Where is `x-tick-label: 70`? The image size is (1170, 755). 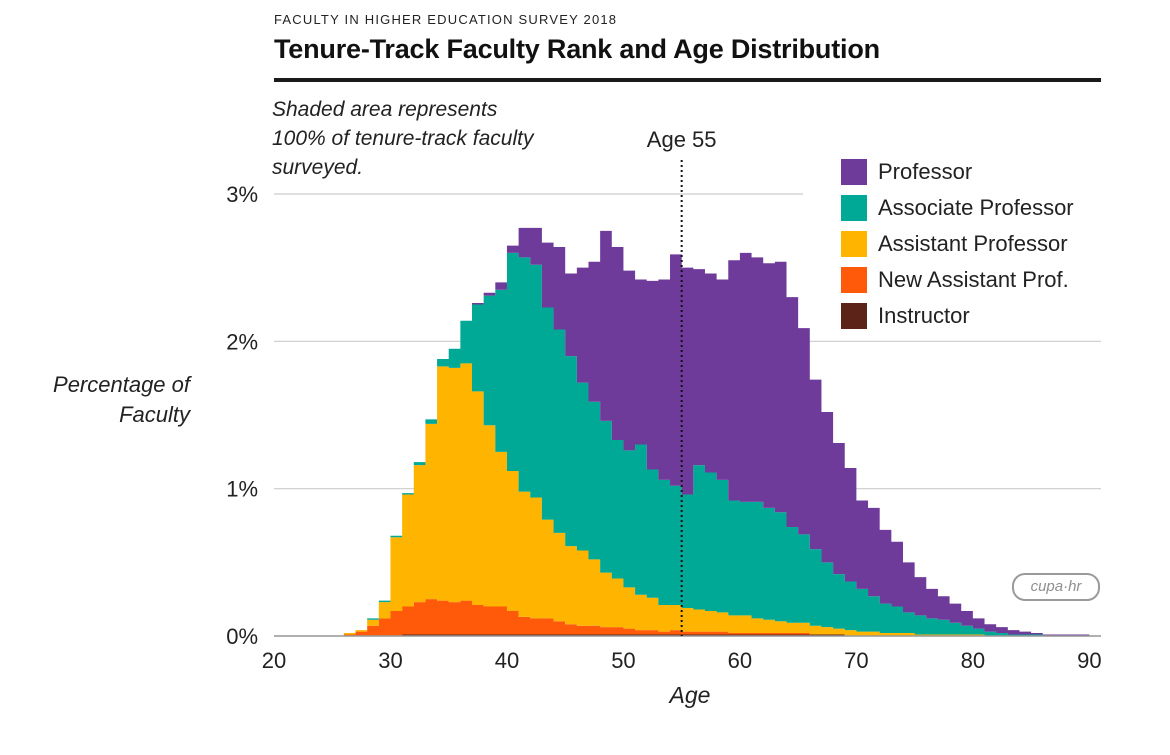
x-tick-label: 70 is located at coordinates (856, 660).